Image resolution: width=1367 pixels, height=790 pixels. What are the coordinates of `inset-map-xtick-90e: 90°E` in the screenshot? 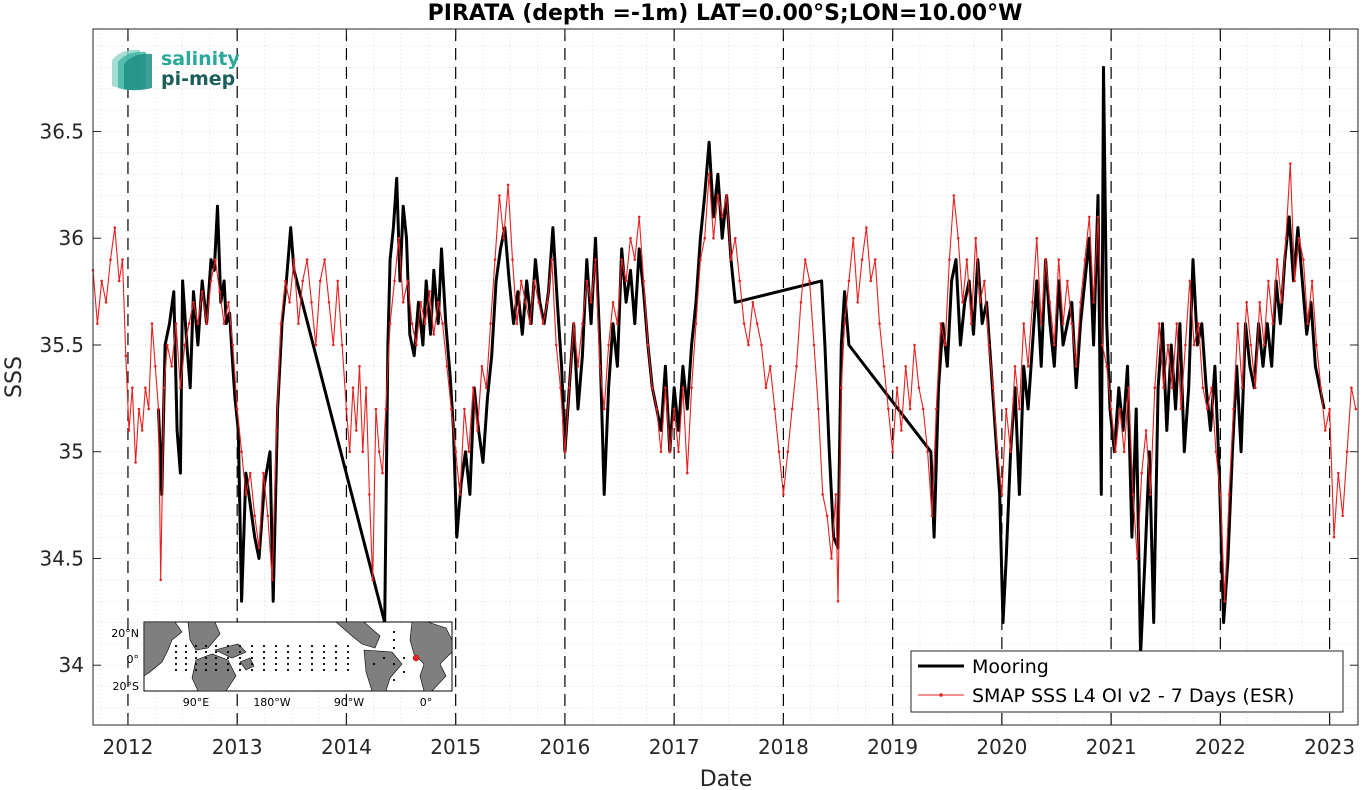 It's located at (196, 702).